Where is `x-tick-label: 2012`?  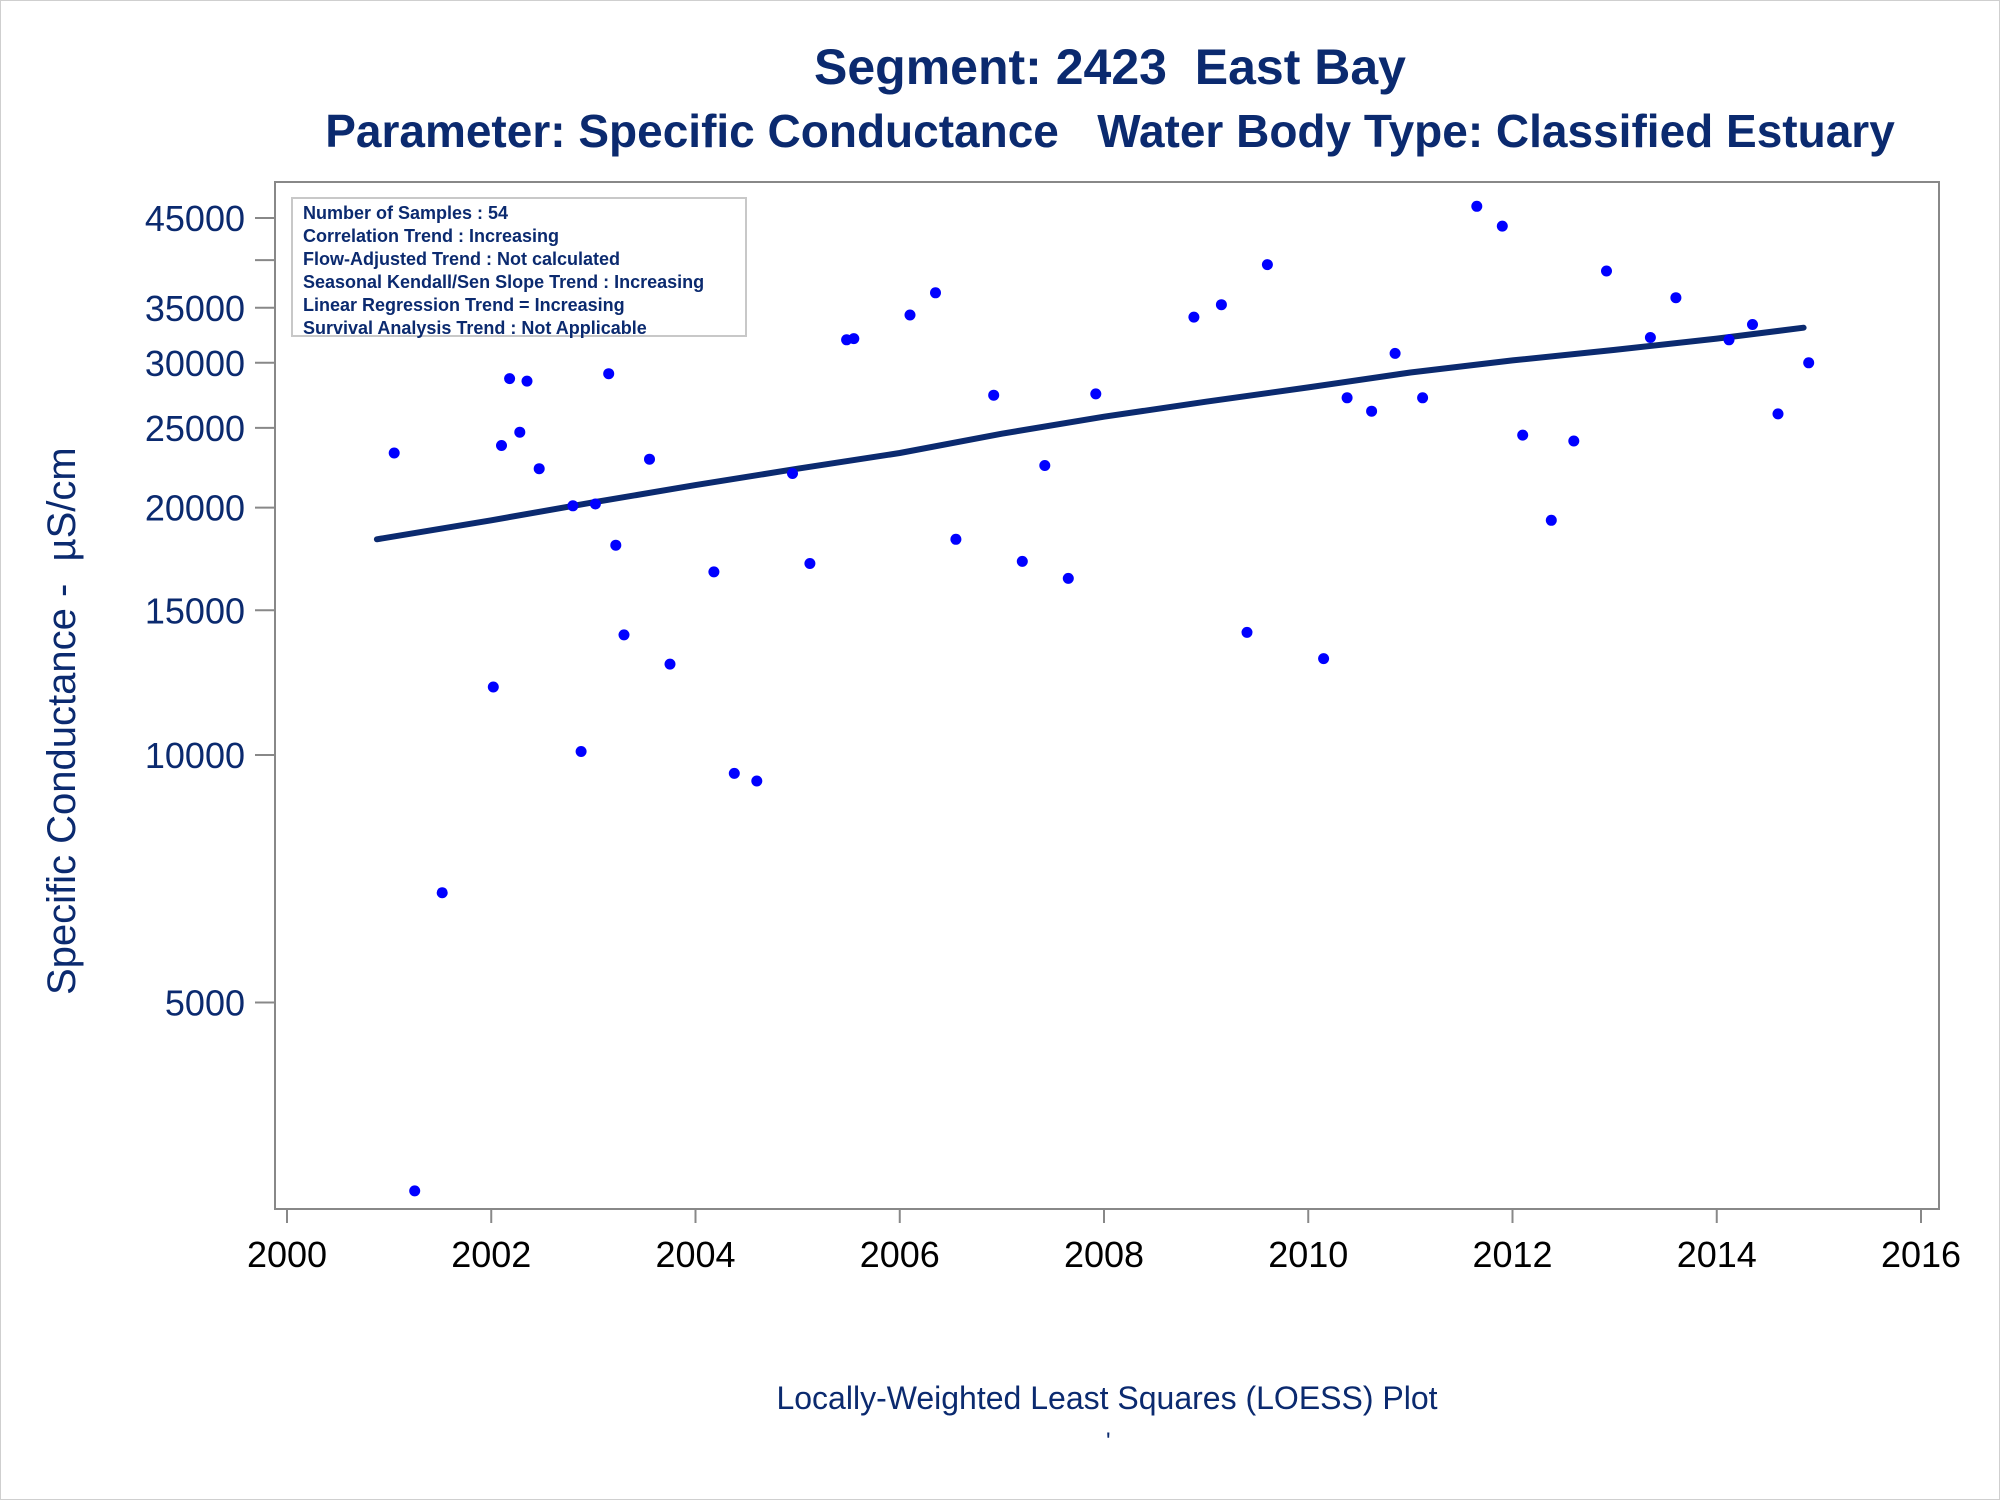 x-tick-label: 2012 is located at coordinates (1512, 1254).